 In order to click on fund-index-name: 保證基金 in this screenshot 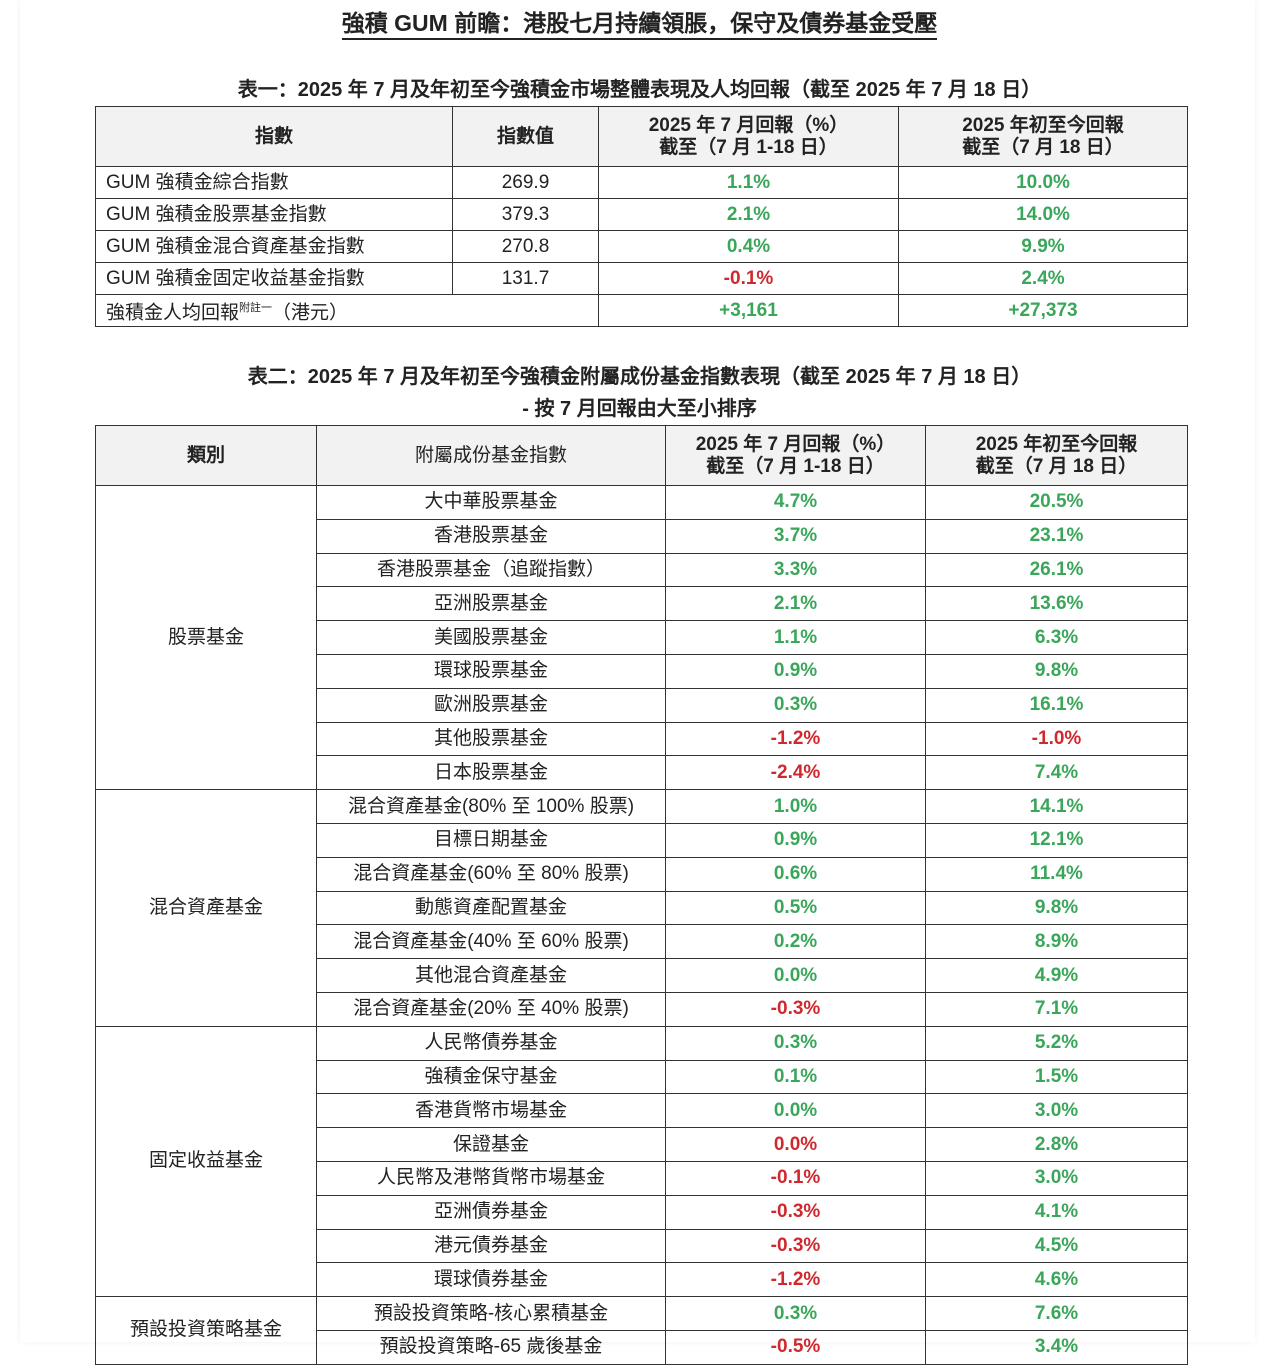, I will do `click(491, 1144)`.